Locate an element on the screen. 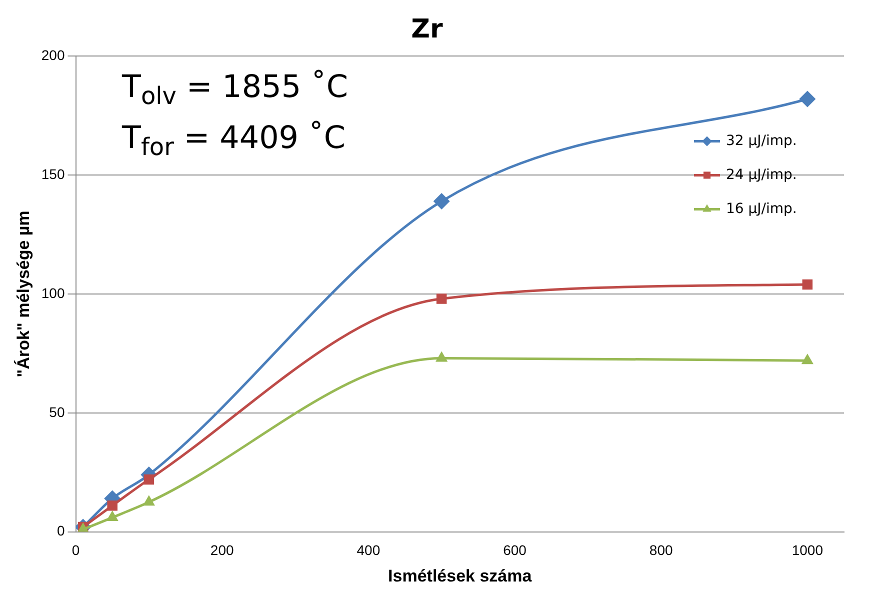 Image resolution: width=874 pixels, height=596 pixels. x-tick-label: 400 is located at coordinates (368, 550).